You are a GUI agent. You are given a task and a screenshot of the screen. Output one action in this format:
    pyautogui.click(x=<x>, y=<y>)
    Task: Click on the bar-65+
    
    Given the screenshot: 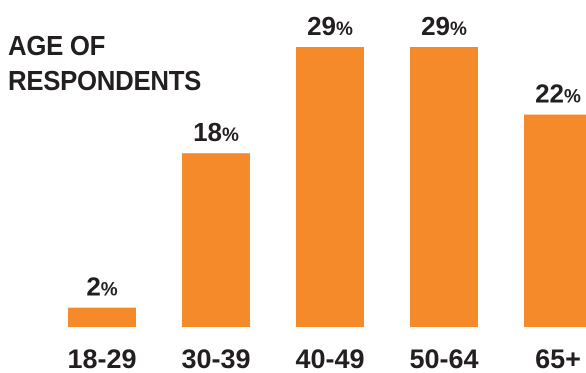 What is the action you would take?
    pyautogui.click(x=555, y=220)
    